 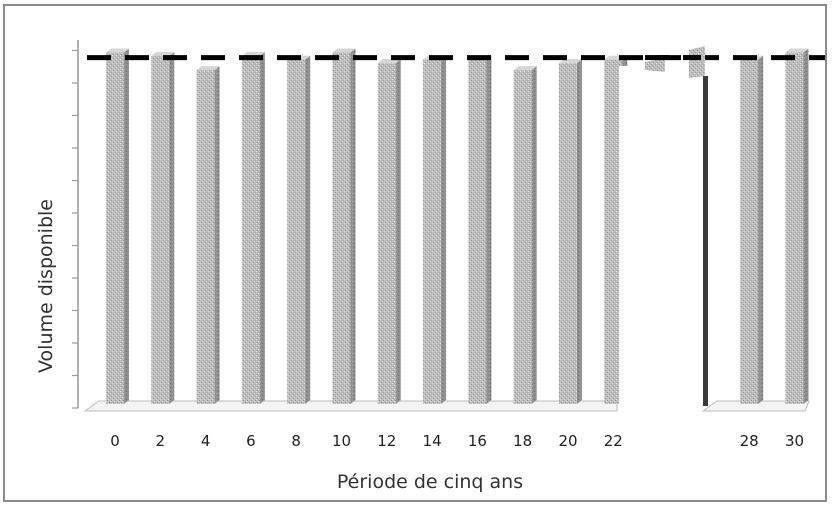 I want to click on x-tick-labels: 0 2 4 6 8 10 12 14 16 18 20 22 28 30, so click(x=457, y=441).